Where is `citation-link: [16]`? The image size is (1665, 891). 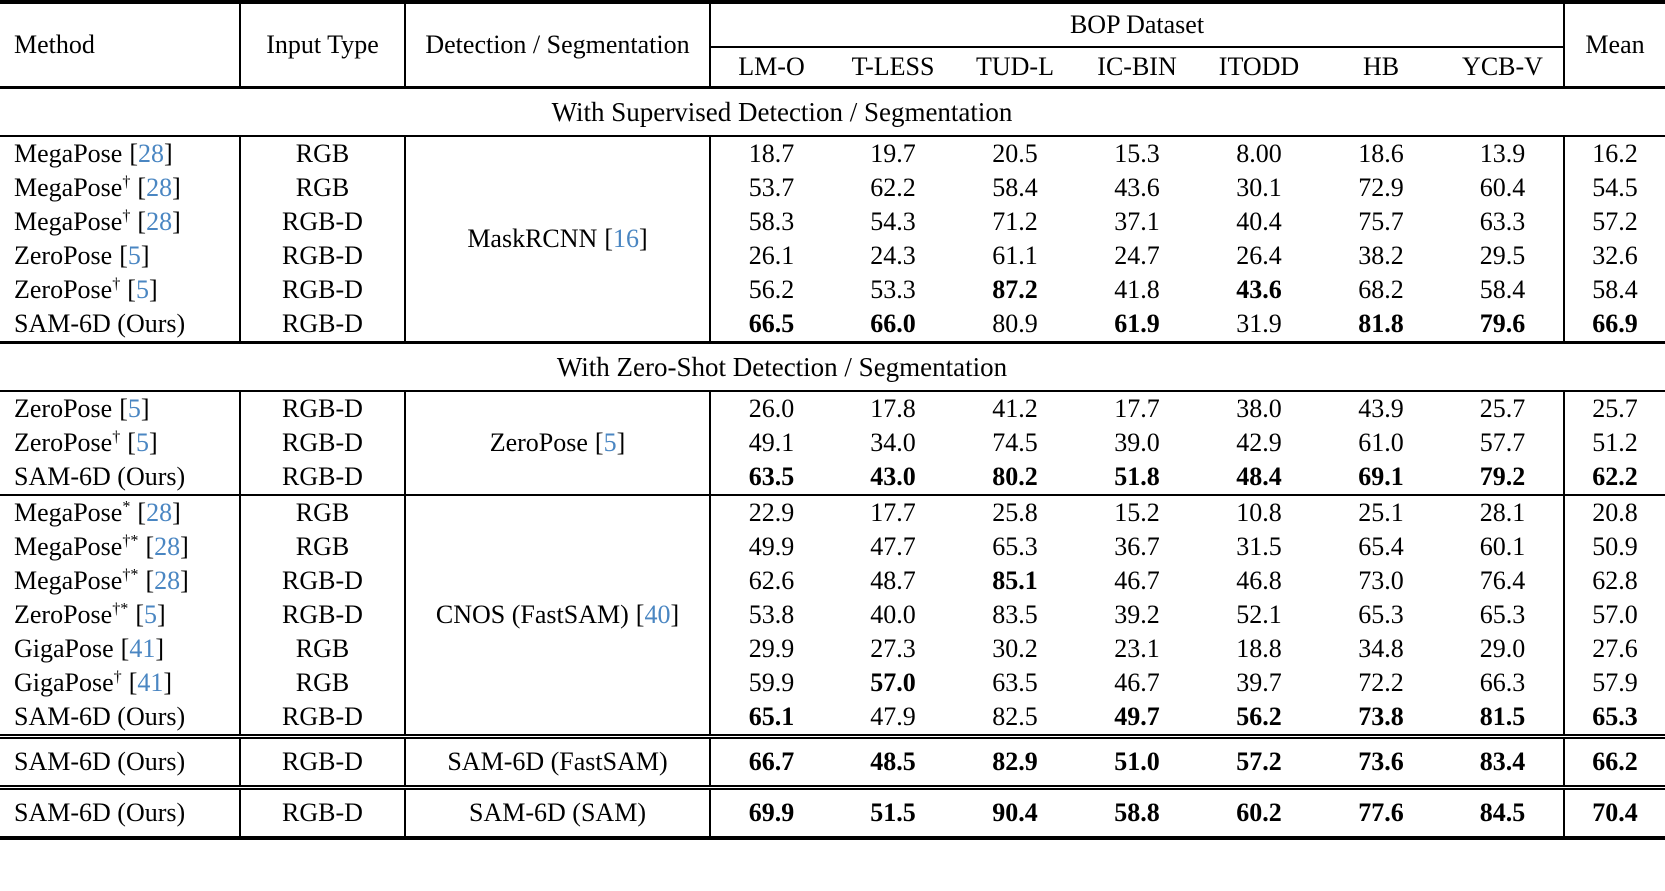 citation-link: [16] is located at coordinates (626, 238).